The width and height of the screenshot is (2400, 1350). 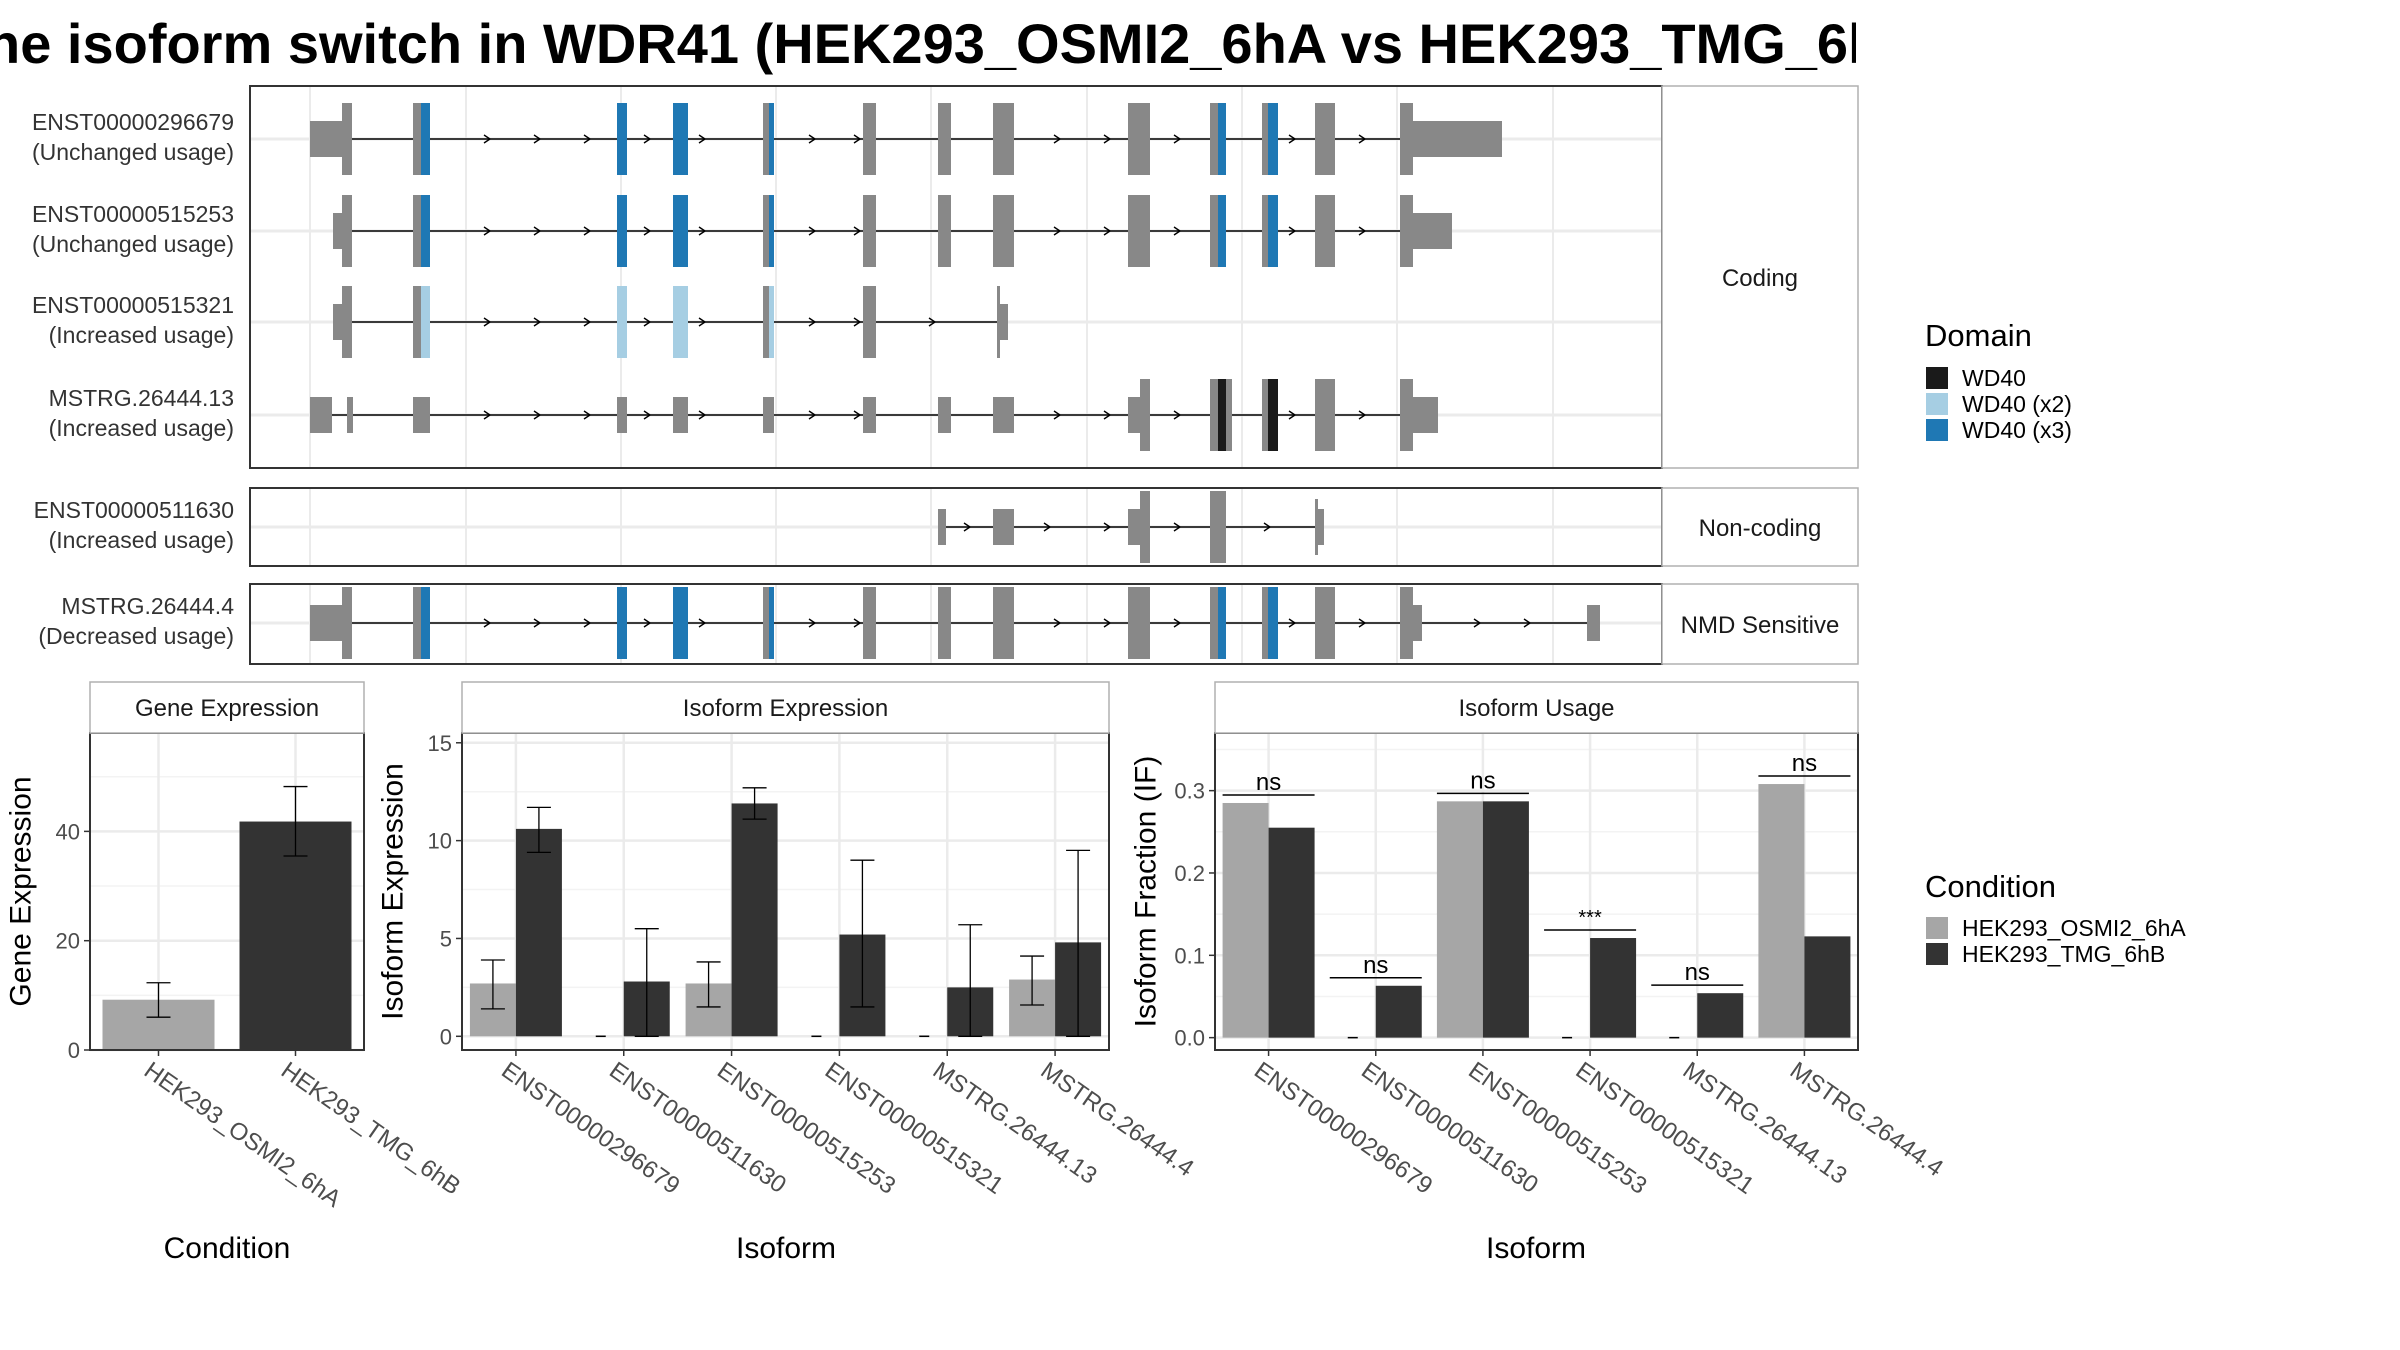 What do you see at coordinates (1189, 1038) in the screenshot?
I see `y-tick-label: 0.0` at bounding box center [1189, 1038].